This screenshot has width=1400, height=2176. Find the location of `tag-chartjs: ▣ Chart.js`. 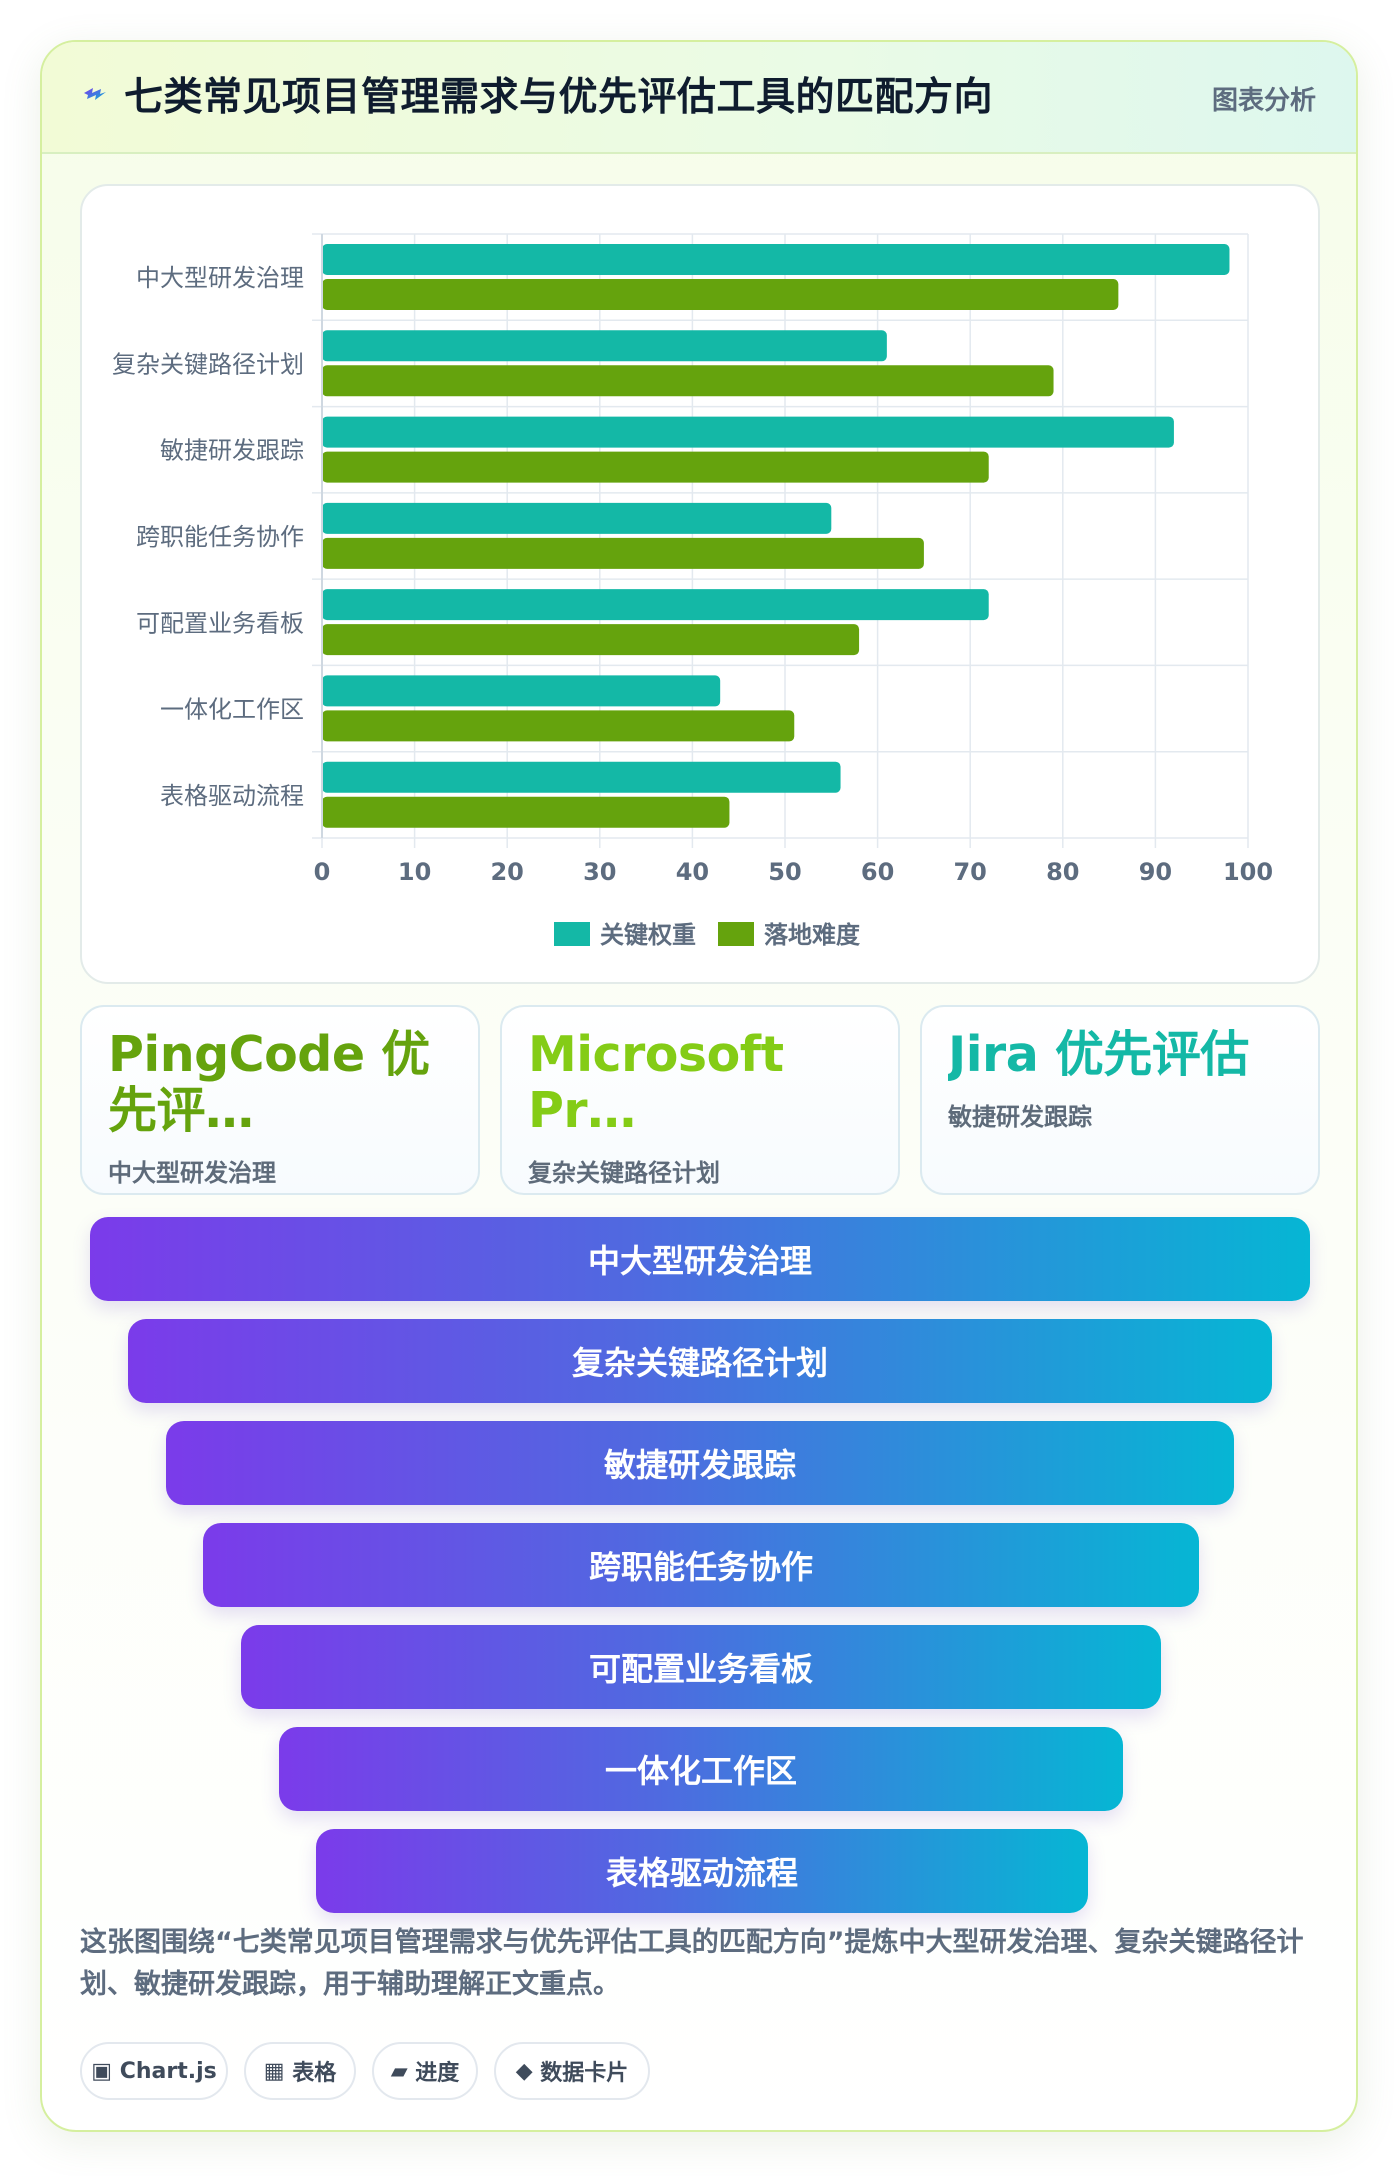

tag-chartjs: ▣ Chart.js is located at coordinates (154, 2071).